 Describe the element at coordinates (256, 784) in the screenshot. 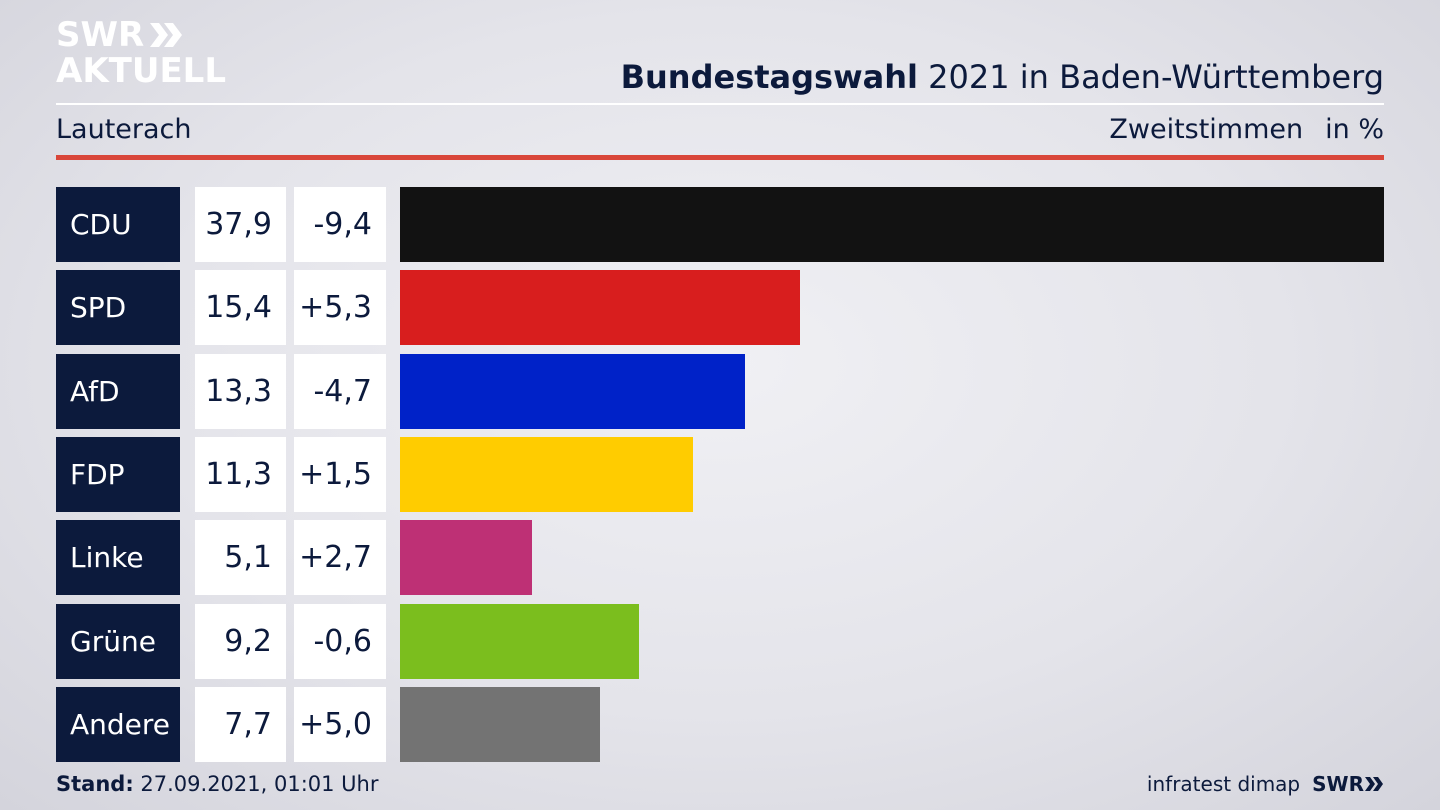

I see `stand-value: 27.09.2021, 01:01 Uhr` at that location.